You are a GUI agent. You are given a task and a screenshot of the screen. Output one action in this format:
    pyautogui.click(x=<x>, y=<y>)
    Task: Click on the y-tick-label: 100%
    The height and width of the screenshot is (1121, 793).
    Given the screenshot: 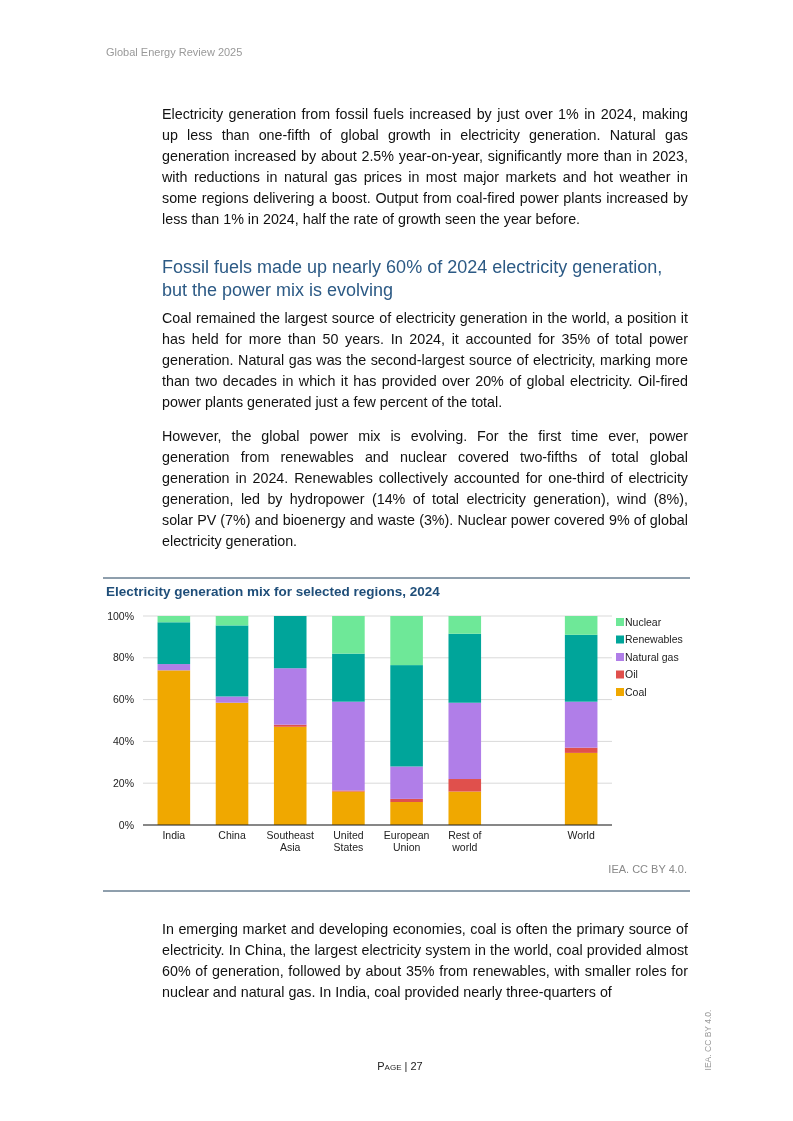 What is the action you would take?
    pyautogui.click(x=120, y=615)
    